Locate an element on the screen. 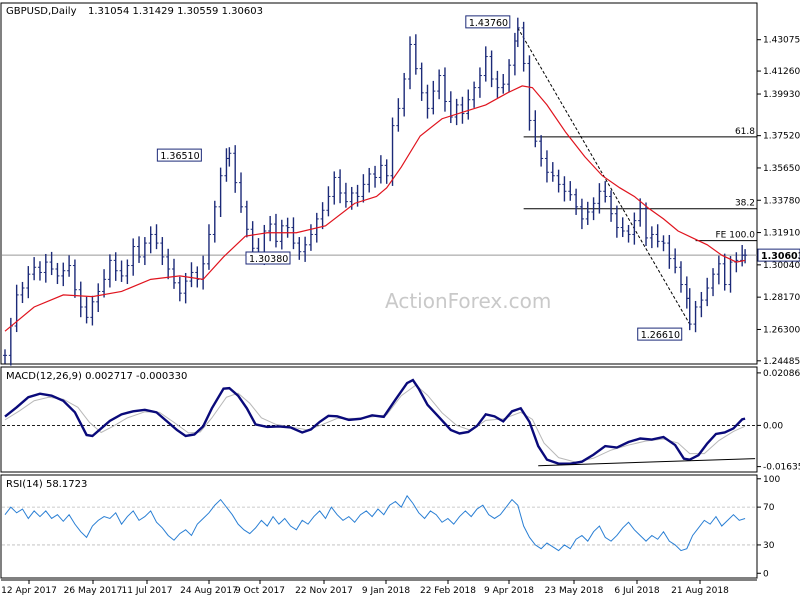 This screenshot has width=800, height=604. x-tick-label: 22 Feb 2018 is located at coordinates (448, 591).